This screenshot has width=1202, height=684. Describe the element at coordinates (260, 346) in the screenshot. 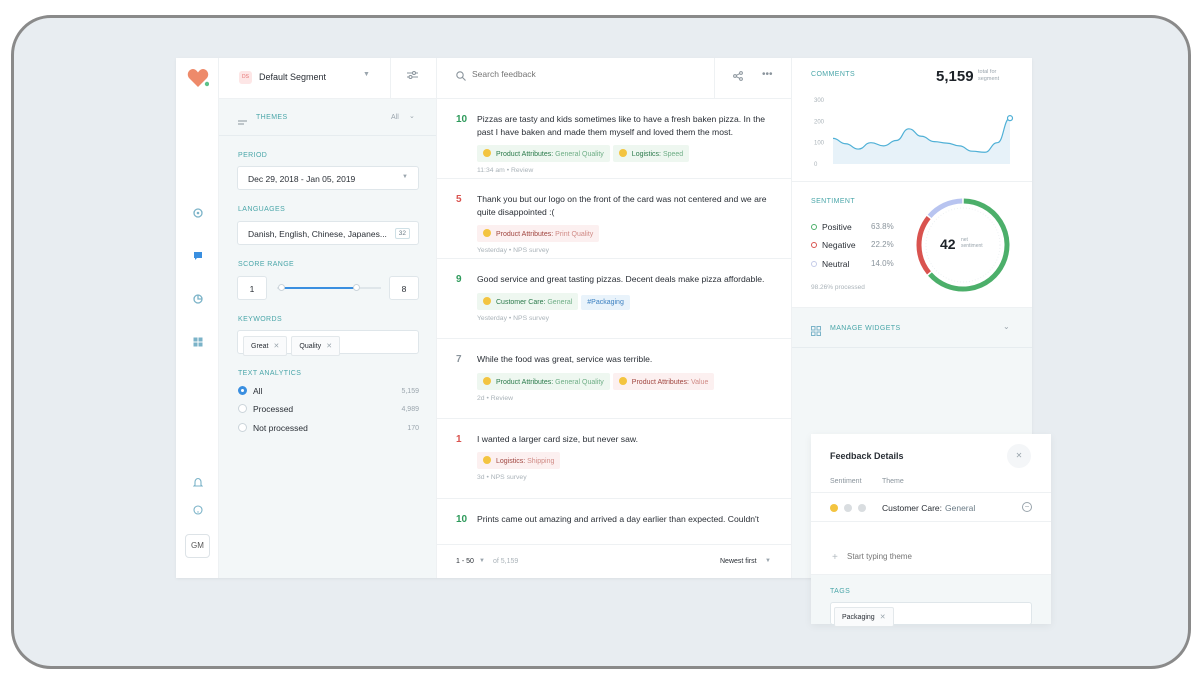

I see `keyword-chip-label: Great` at that location.